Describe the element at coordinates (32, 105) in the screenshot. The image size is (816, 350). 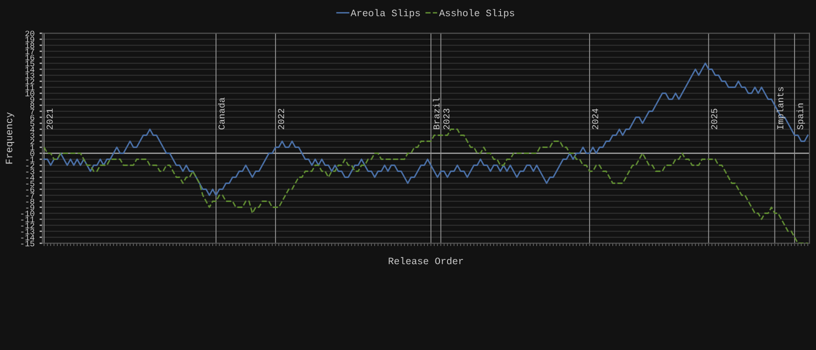
I see `y-tick-label: 8` at that location.